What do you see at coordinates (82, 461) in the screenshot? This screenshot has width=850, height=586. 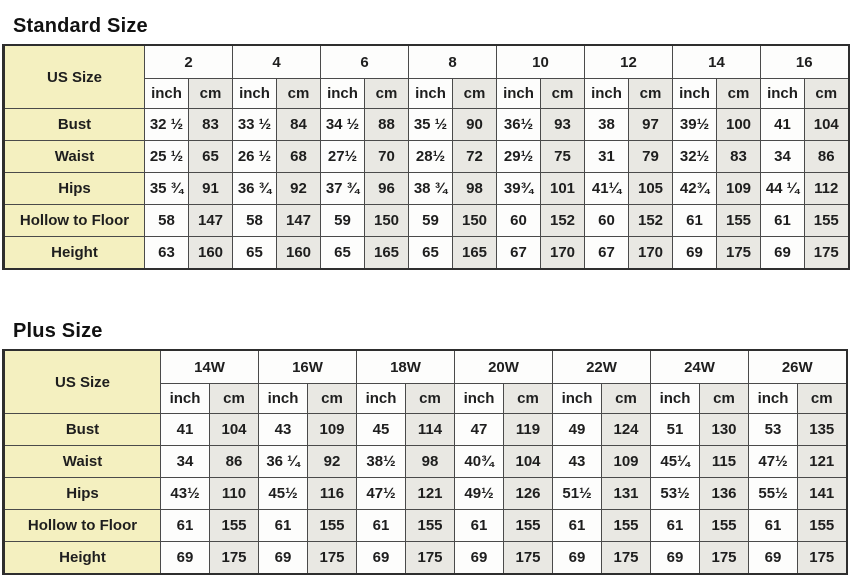 I see `row-label-cell: Waist` at bounding box center [82, 461].